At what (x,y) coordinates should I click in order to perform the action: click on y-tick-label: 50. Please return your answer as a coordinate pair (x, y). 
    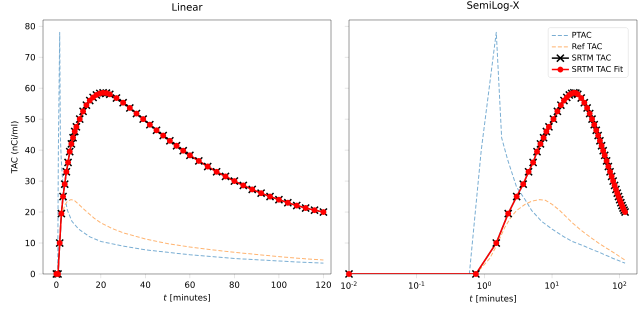
    Looking at the image, I should click on (30, 119).